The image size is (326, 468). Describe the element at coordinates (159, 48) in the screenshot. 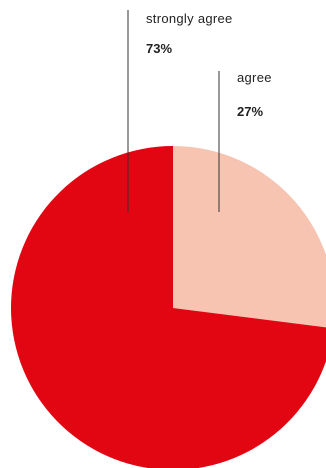

I see `slice-value-strongly-agree: 73%` at that location.